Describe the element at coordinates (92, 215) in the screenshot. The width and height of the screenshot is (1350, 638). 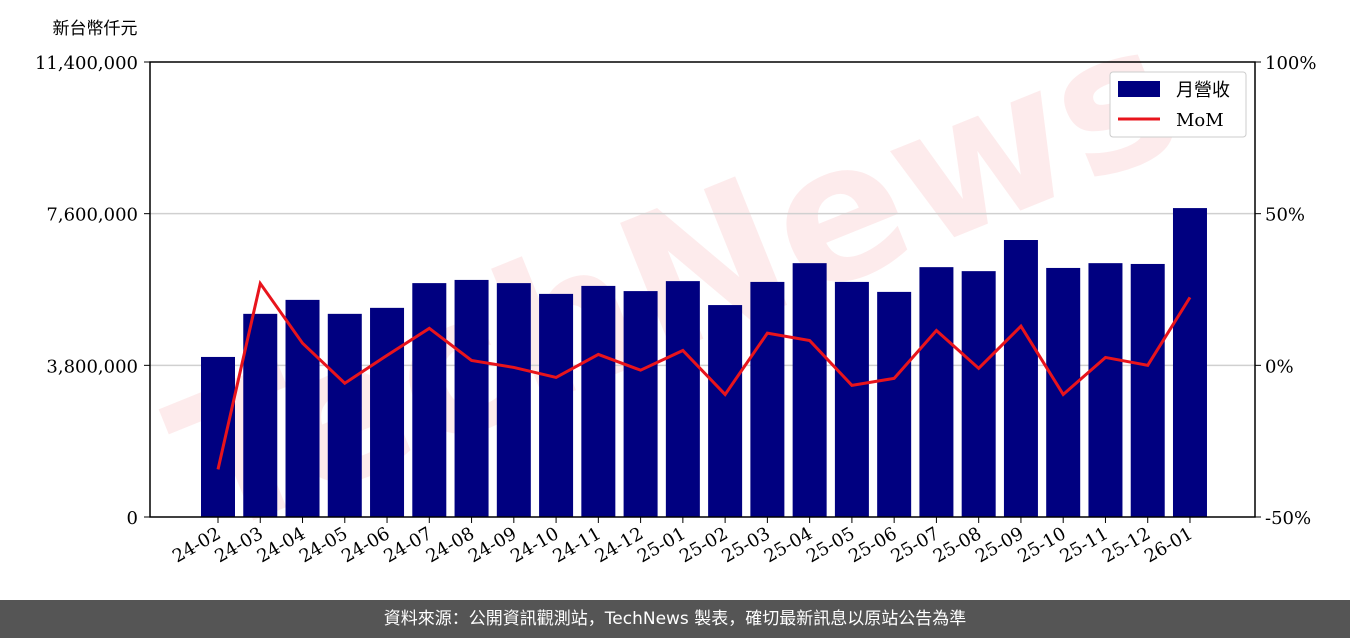
I see `y-tick-label: 7,600,000` at that location.